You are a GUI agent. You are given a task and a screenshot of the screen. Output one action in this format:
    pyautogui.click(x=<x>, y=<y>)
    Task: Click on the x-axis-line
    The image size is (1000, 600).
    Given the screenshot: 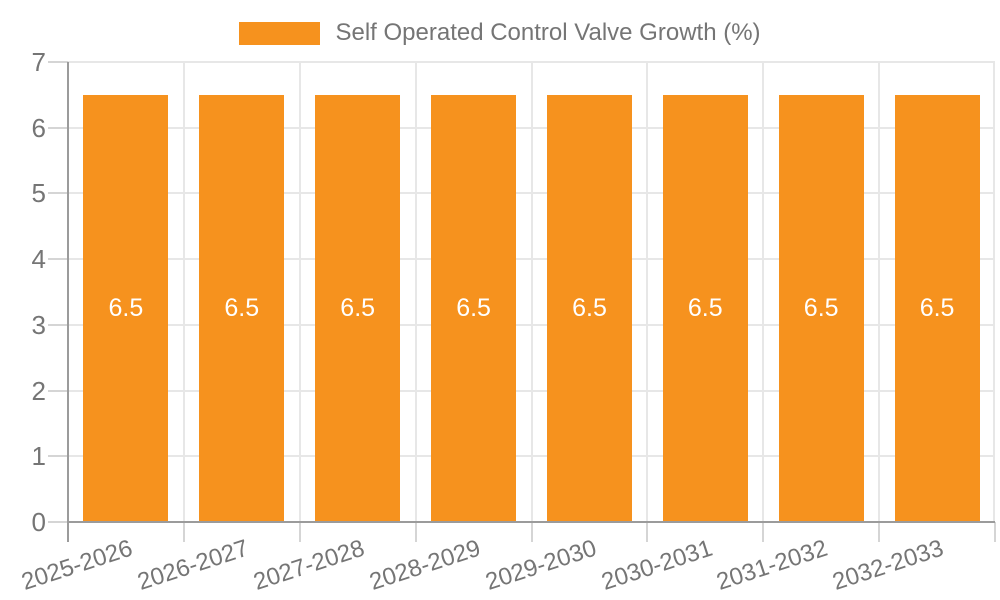 What is the action you would take?
    pyautogui.click(x=531, y=522)
    